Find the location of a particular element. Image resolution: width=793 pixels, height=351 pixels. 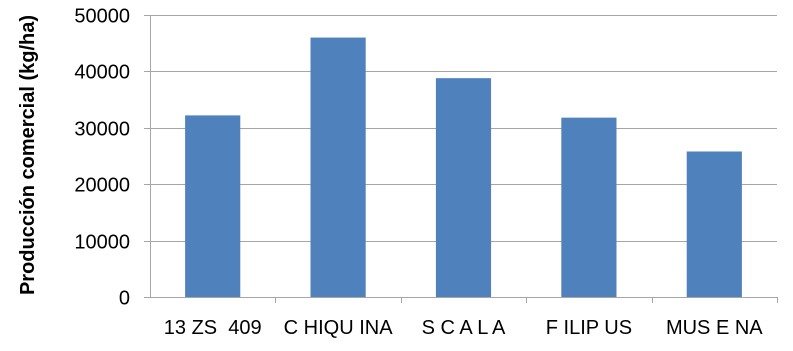

y-tick-labels: 0 10000 20000 30000 40000 50000 is located at coordinates (102, 158).